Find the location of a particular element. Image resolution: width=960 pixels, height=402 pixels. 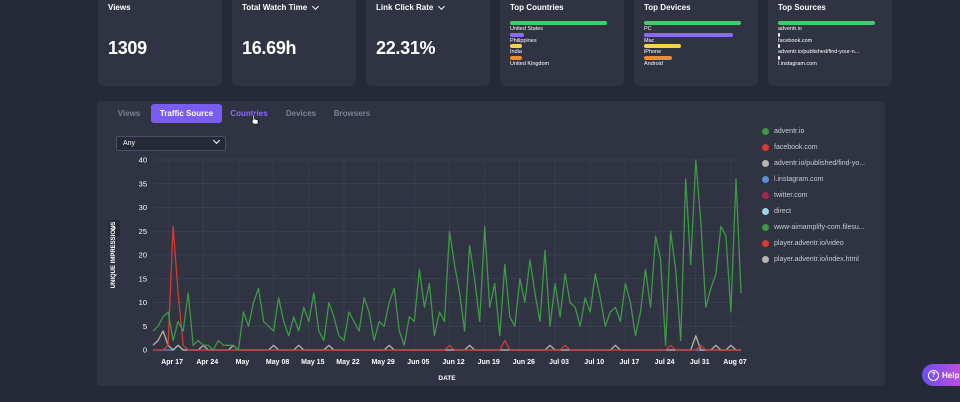

source-filter-value: Any is located at coordinates (129, 143).